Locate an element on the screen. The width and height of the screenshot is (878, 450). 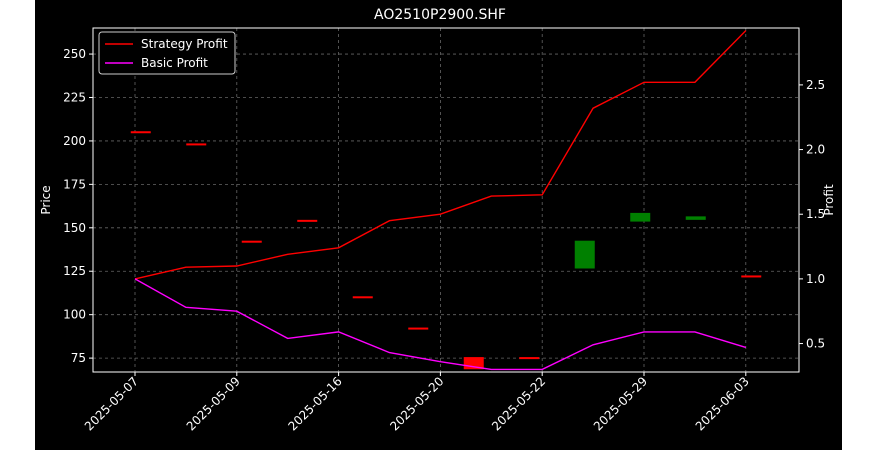
legend-label-strategy: Strategy Profit is located at coordinates (184, 44).